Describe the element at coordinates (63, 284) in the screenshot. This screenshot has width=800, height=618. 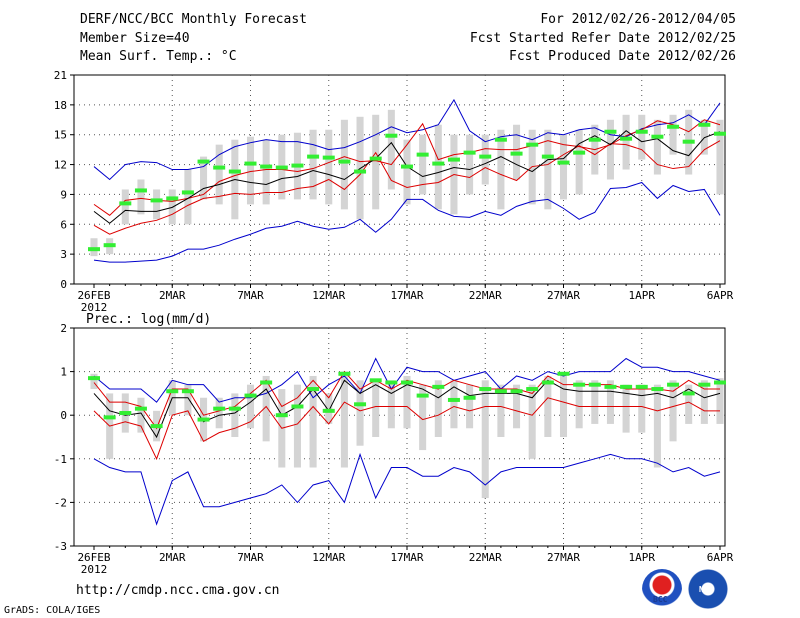
I see `temp-ytick-label: 0` at that location.